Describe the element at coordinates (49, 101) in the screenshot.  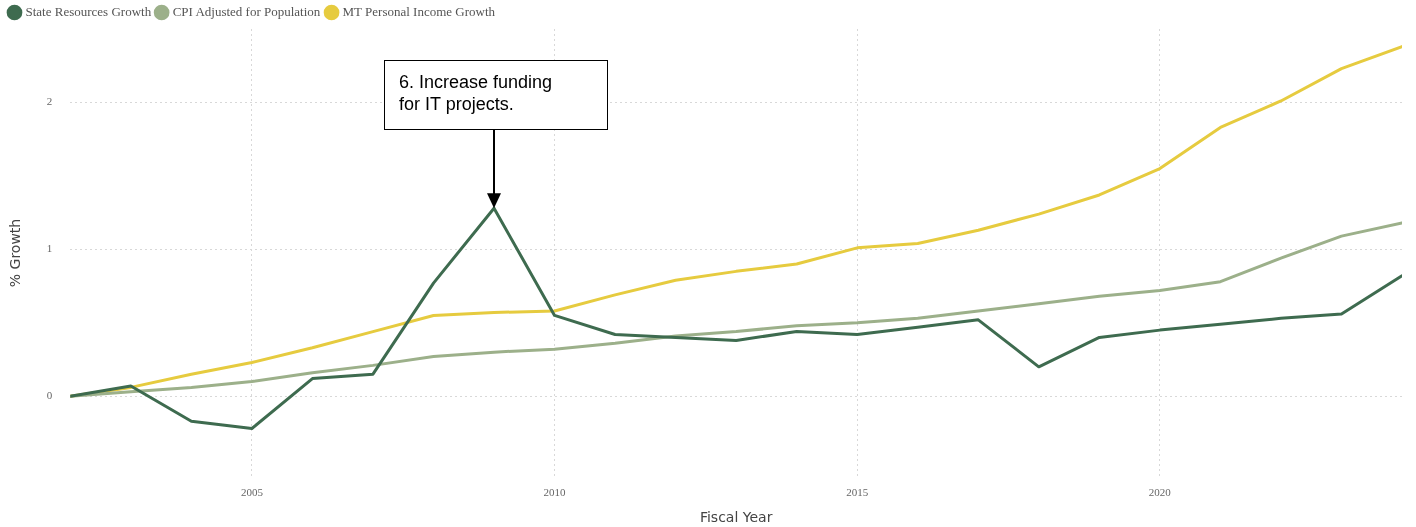
I see `y-tick-label: 2` at that location.